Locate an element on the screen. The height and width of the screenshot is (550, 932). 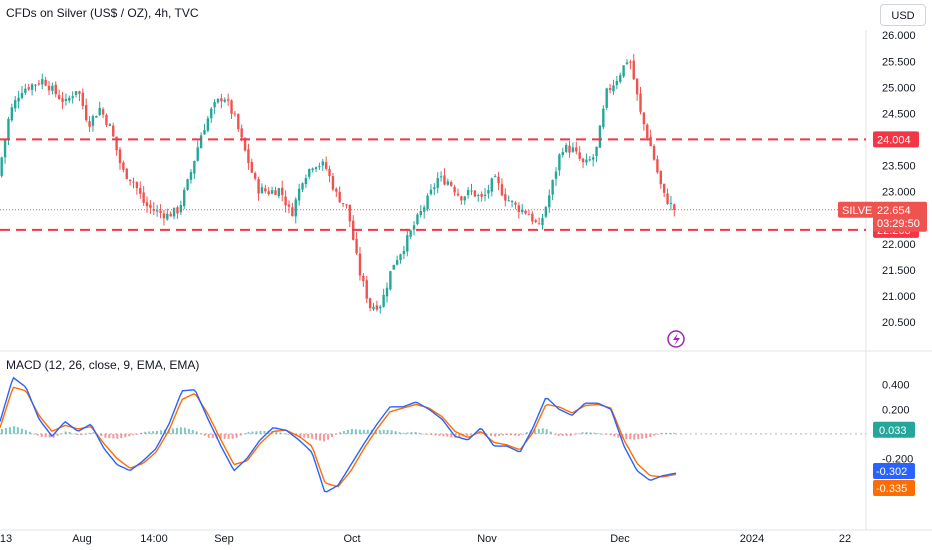
price-axis-tick-5: 23.500 is located at coordinates (899, 167).